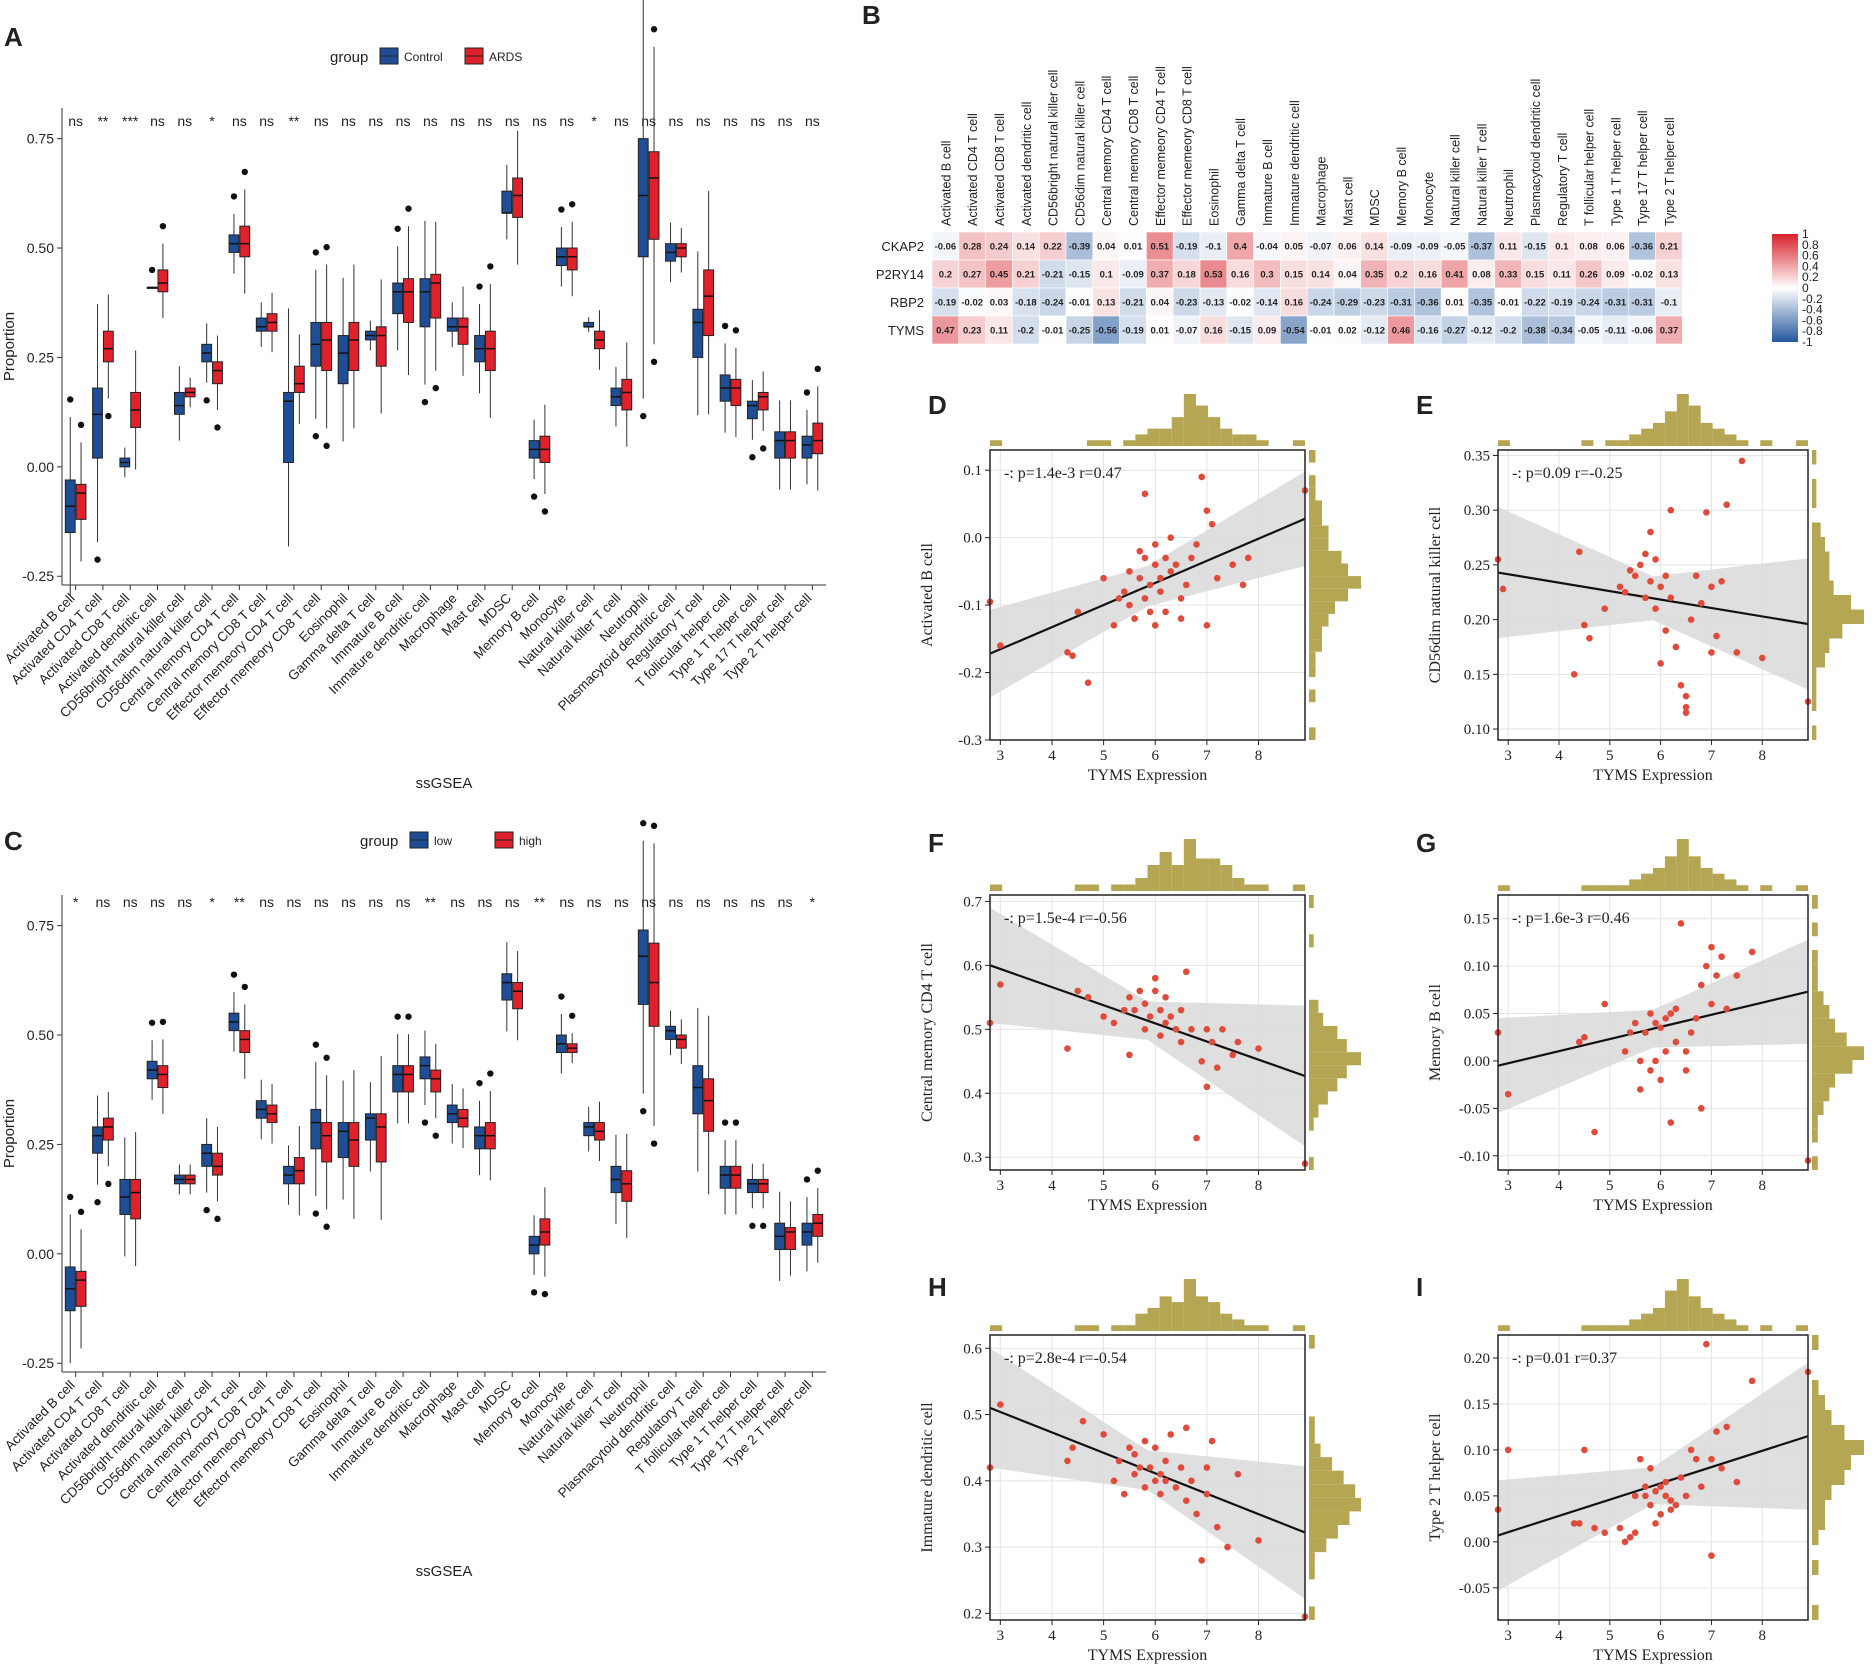 This screenshot has width=1876, height=1676. I want to click on heatmap-value: -0.21, so click(1053, 275).